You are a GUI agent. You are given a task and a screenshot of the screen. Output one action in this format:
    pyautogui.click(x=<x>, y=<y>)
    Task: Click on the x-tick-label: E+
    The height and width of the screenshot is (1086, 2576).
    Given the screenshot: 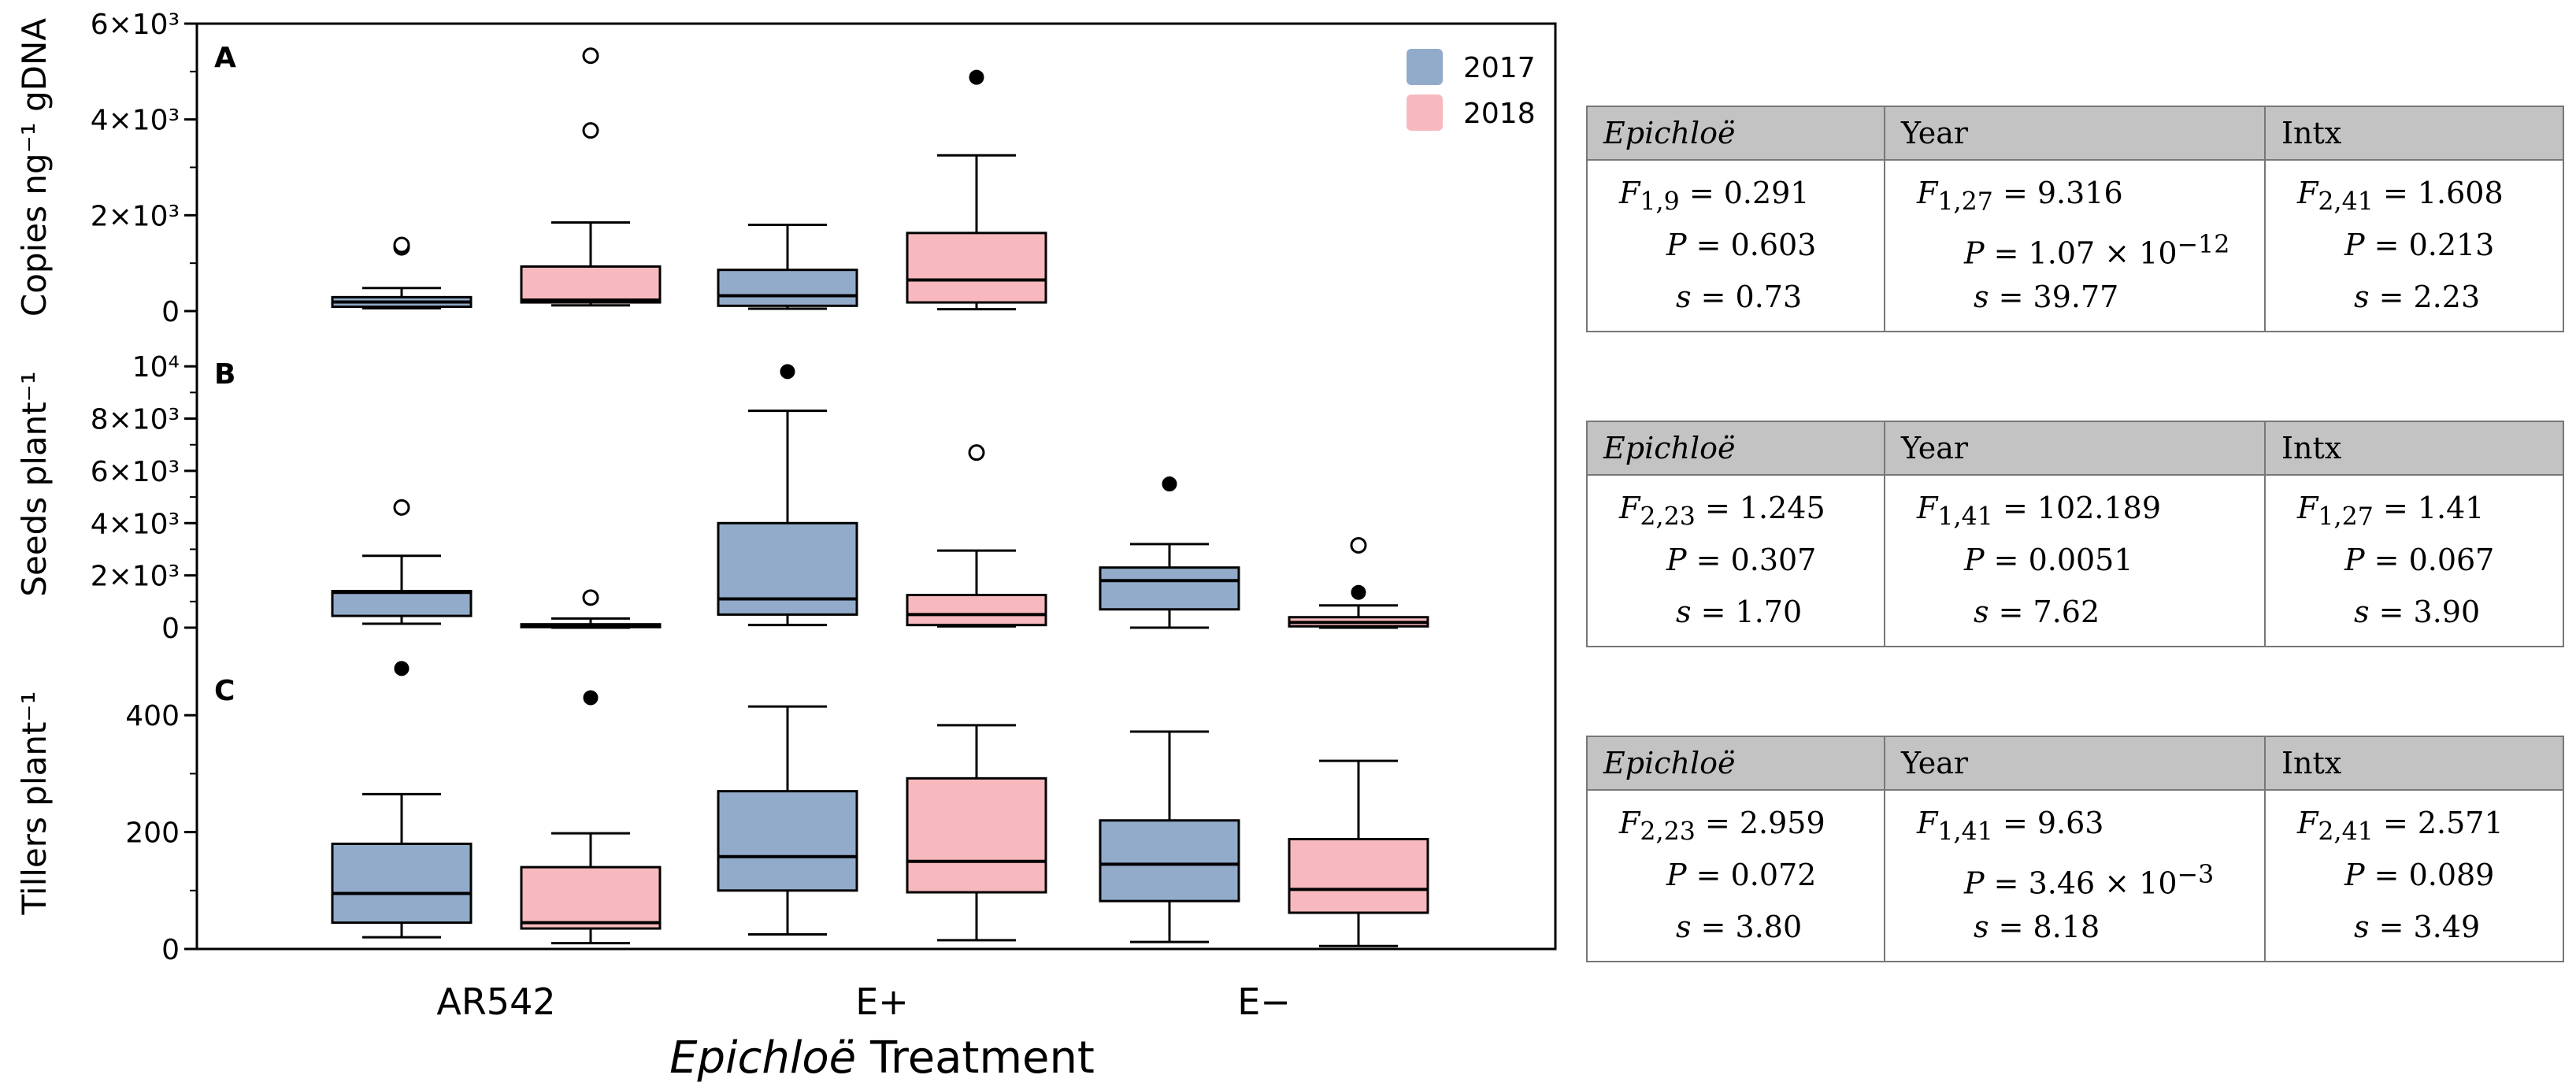 What is the action you would take?
    pyautogui.click(x=882, y=1001)
    